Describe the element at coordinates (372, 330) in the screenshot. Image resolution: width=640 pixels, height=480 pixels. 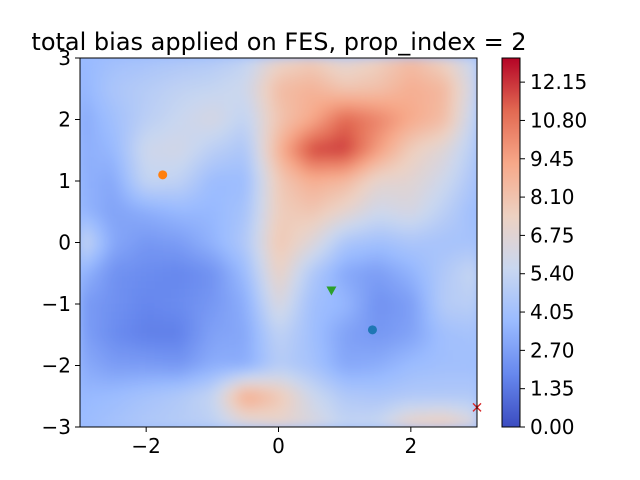
I see `marker-circle` at that location.